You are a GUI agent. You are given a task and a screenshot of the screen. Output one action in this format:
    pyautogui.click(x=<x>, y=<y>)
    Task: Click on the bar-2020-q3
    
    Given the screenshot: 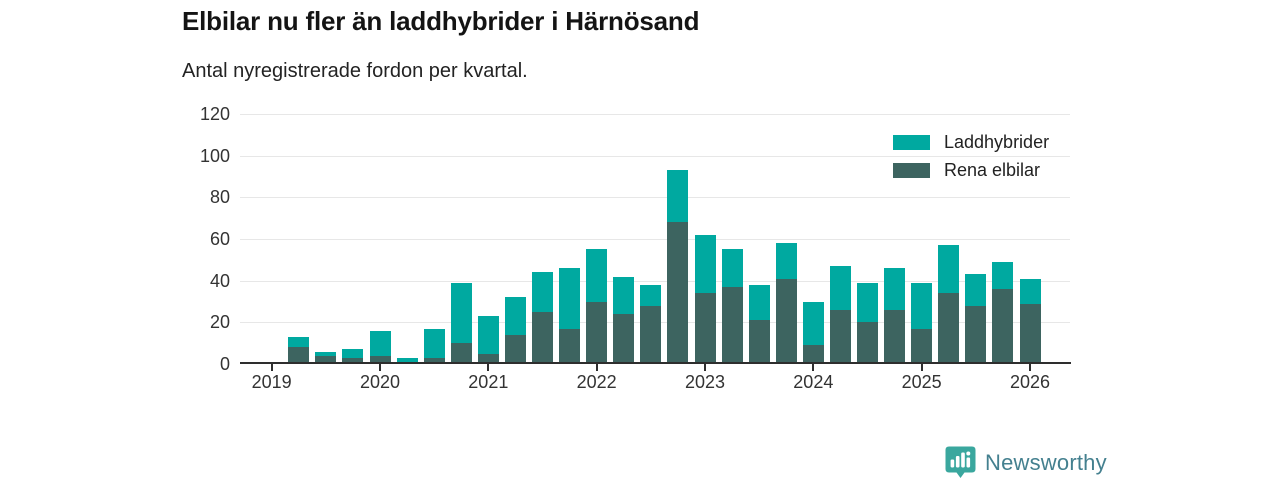 What is the action you would take?
    pyautogui.click(x=434, y=346)
    